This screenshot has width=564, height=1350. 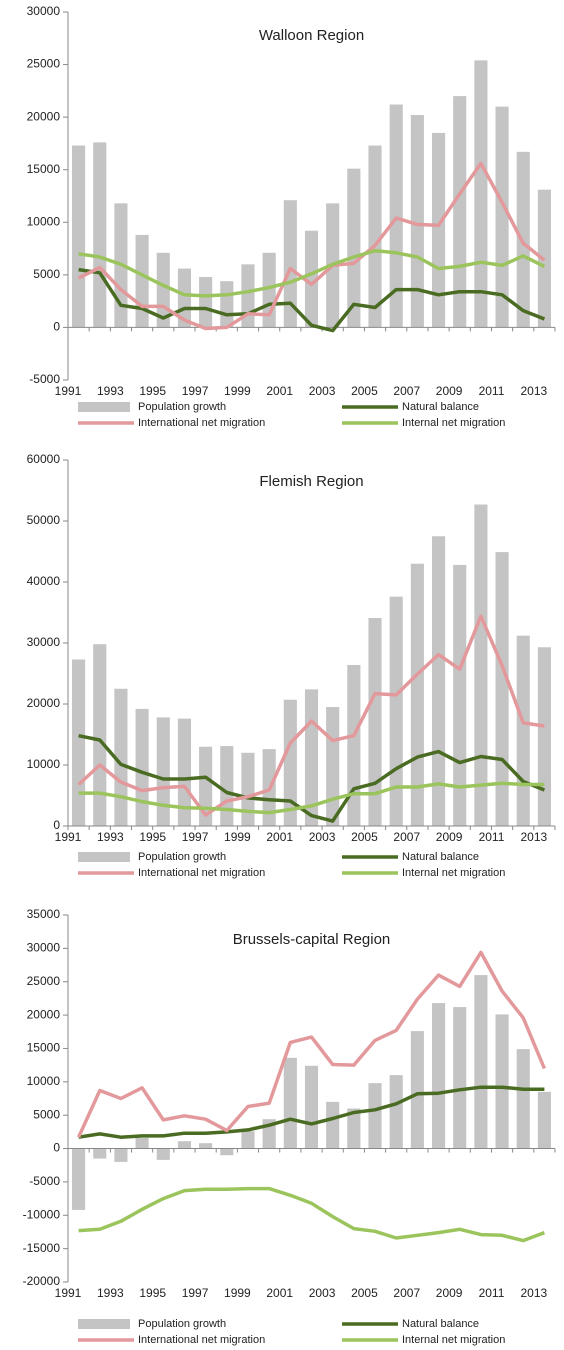 I want to click on y-tick-label: -20000, so click(x=42, y=1281).